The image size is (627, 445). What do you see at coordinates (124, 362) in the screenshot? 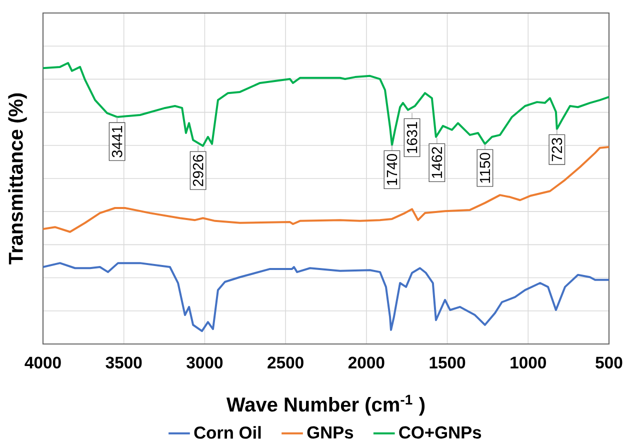
I see `x-tick-label: 3500` at bounding box center [124, 362].